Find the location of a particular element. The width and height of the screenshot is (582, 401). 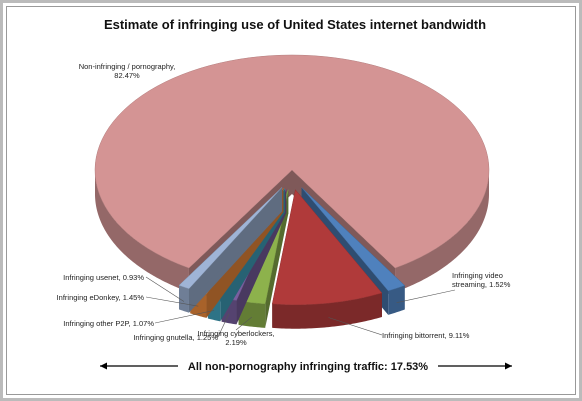

data-label: Infringing gnutella, 1.25% is located at coordinates (175, 337).